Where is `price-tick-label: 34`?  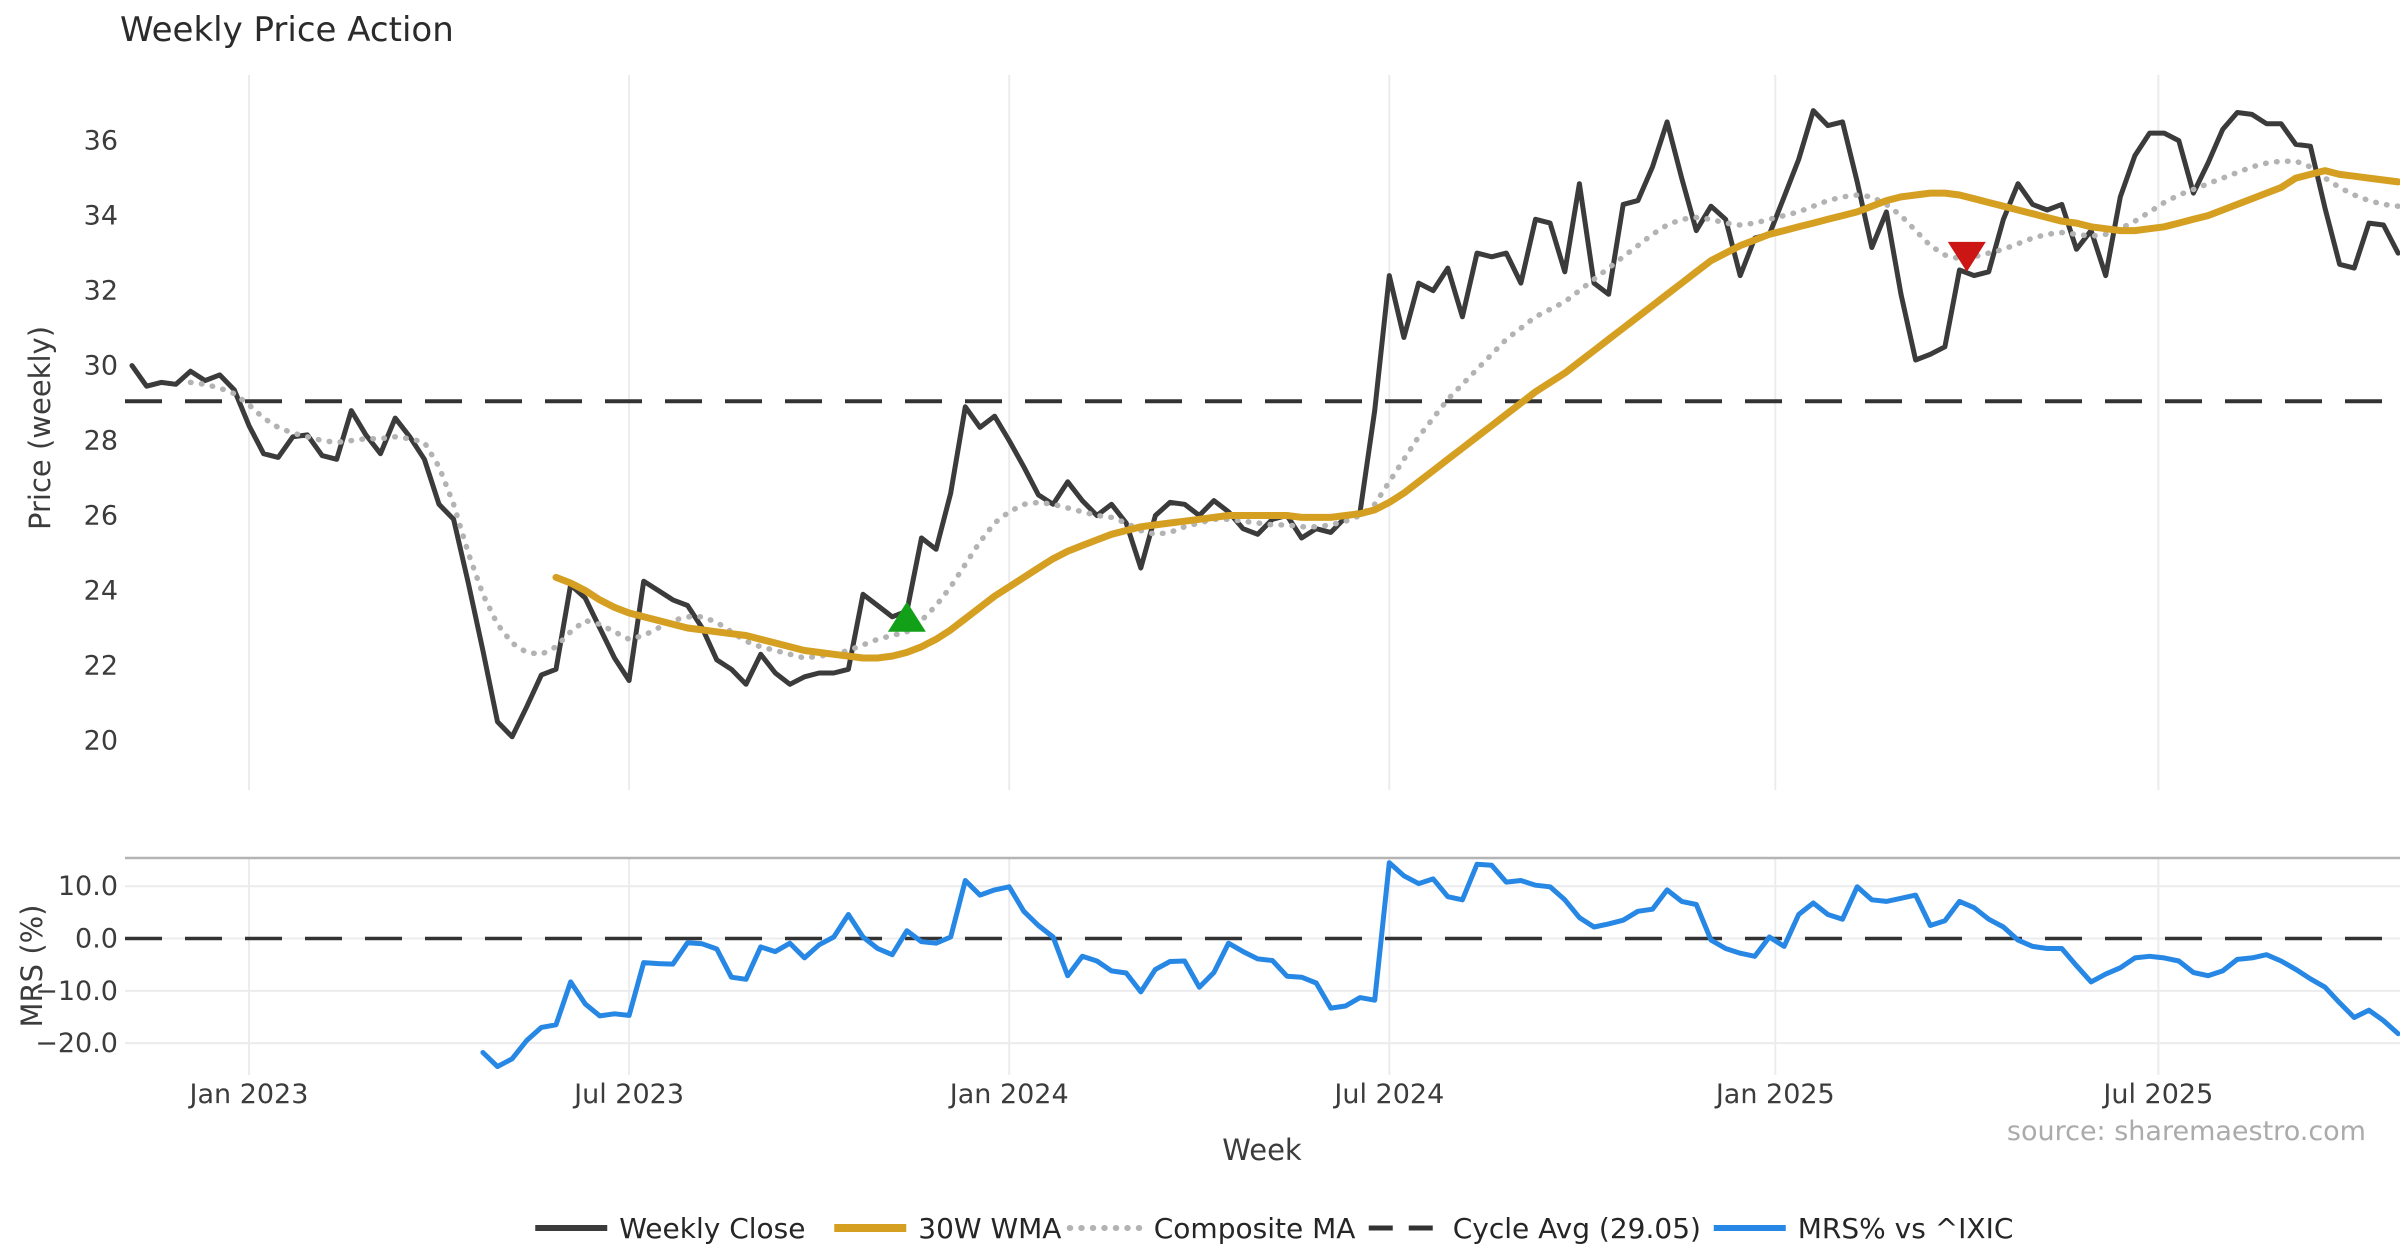 price-tick-label: 34 is located at coordinates (101, 216).